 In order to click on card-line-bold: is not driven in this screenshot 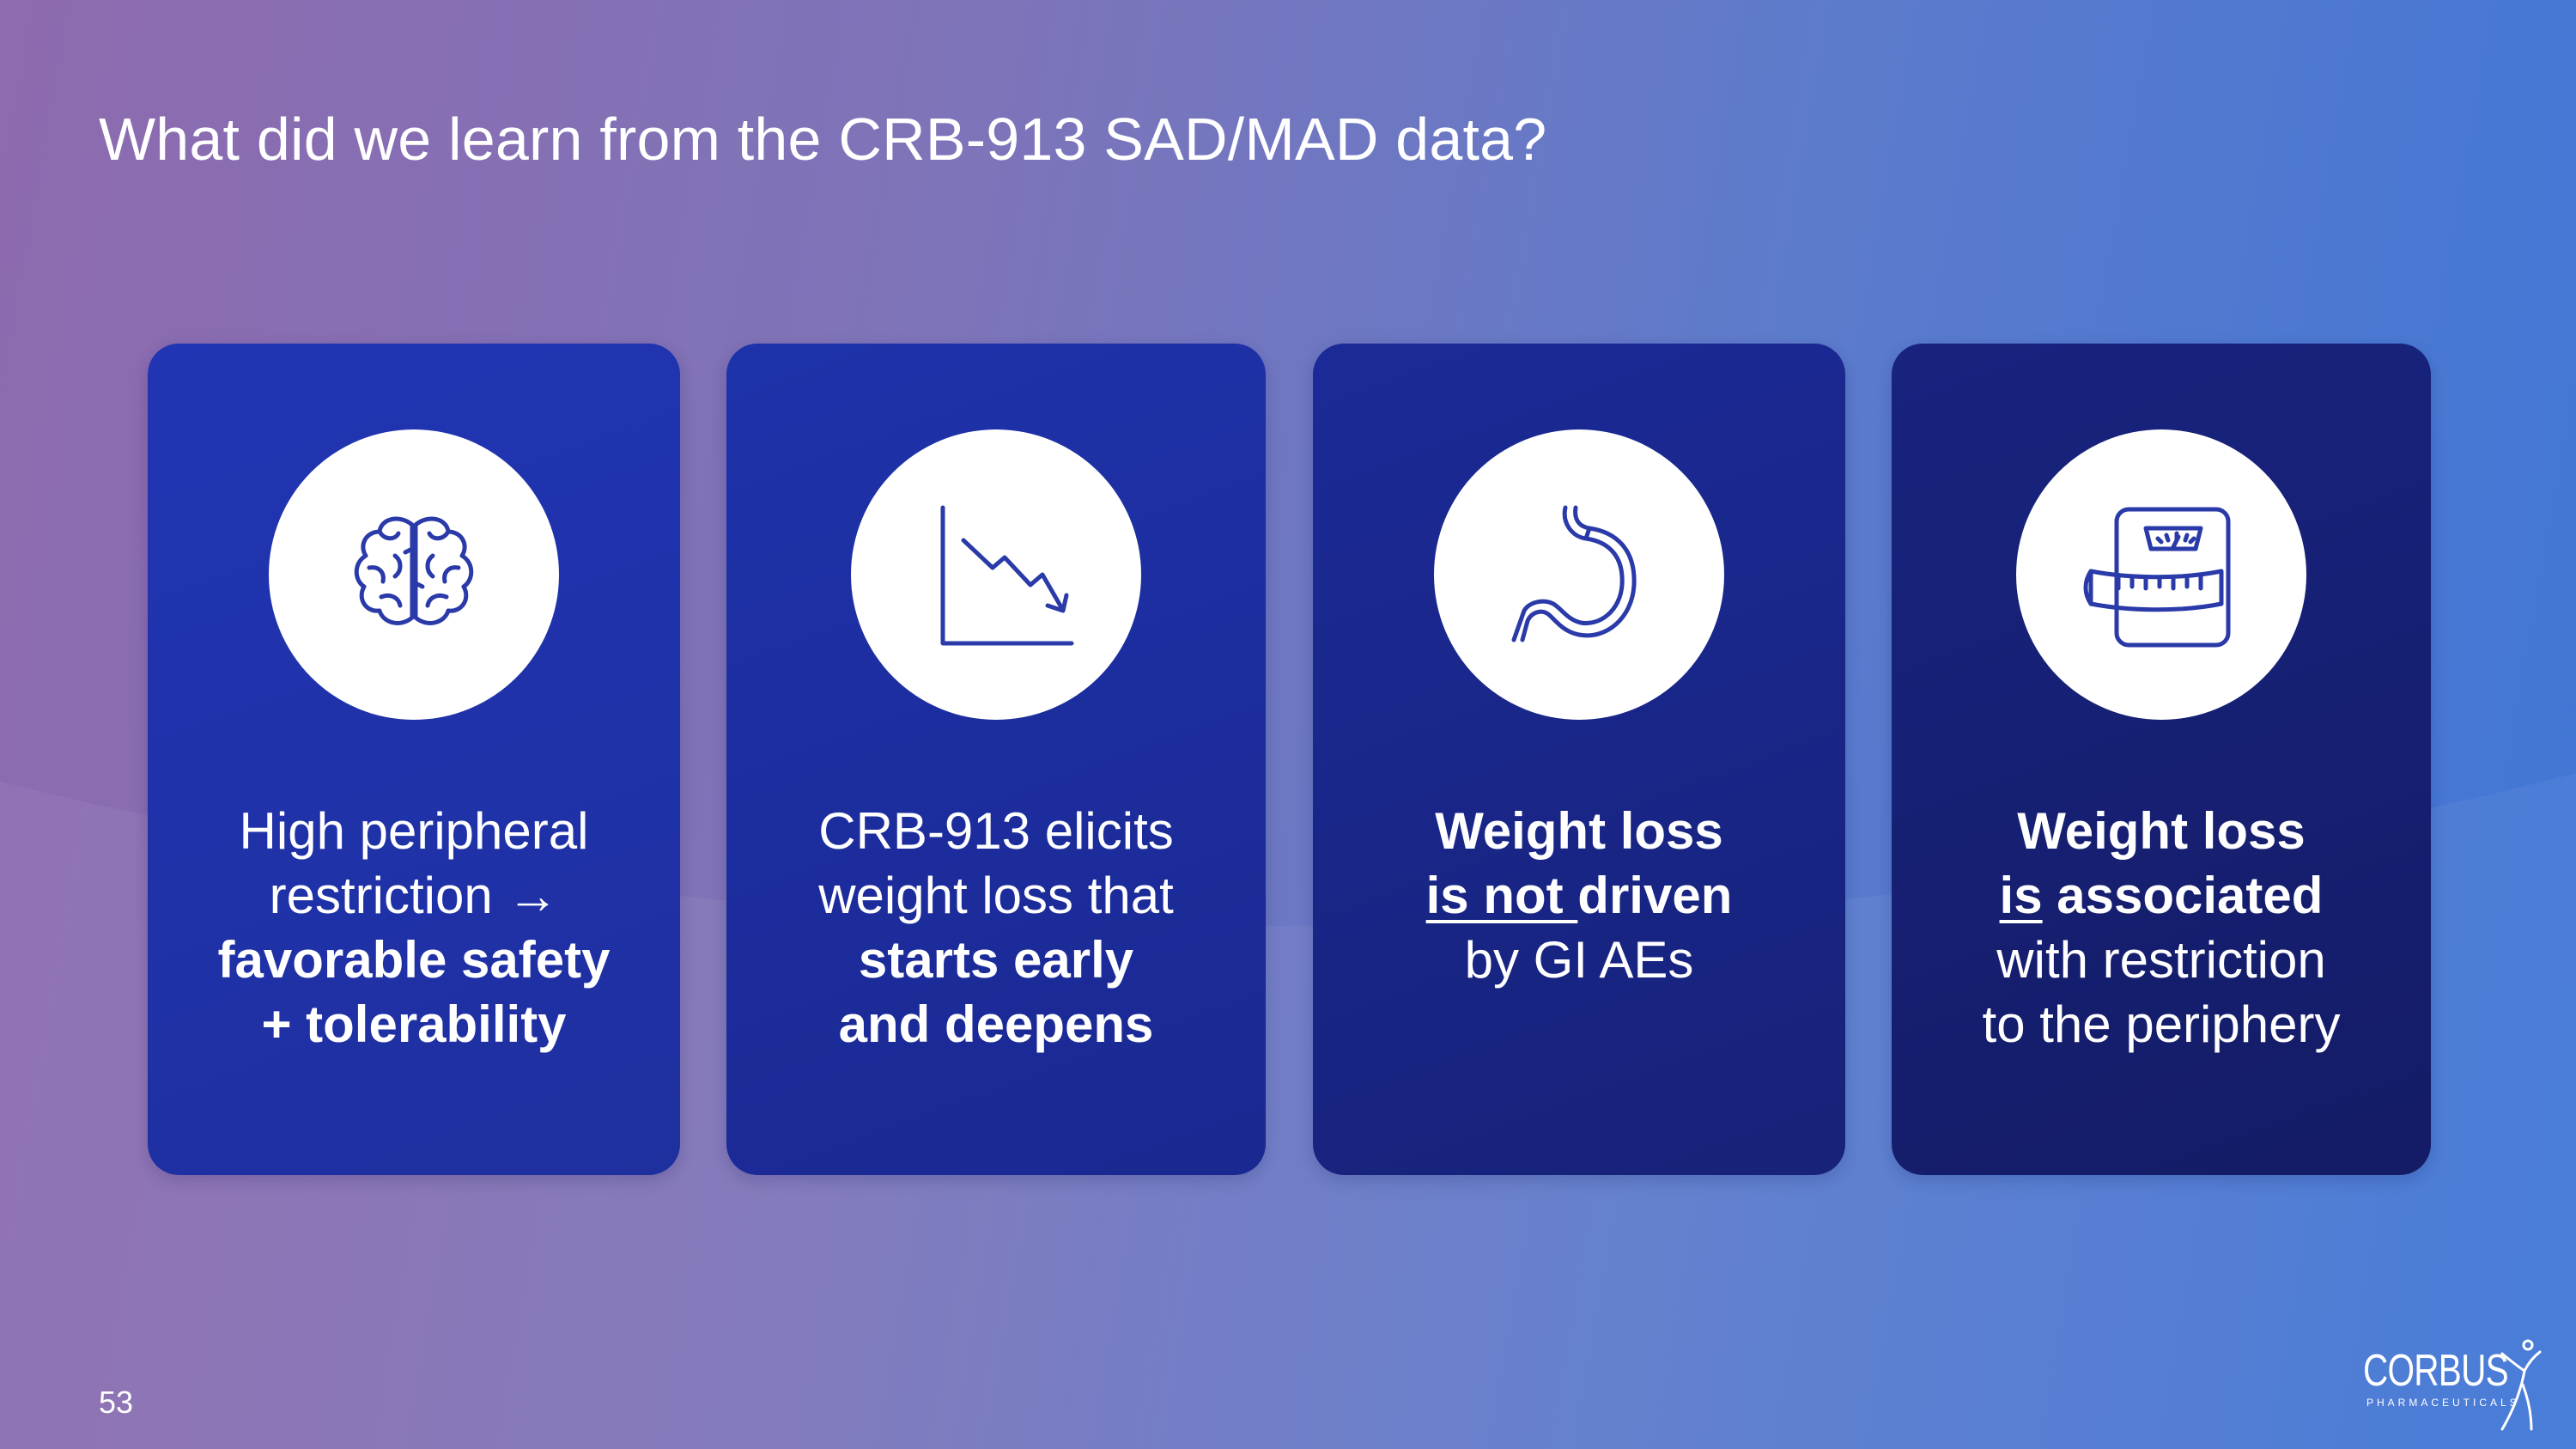, I will do `click(1579, 895)`.